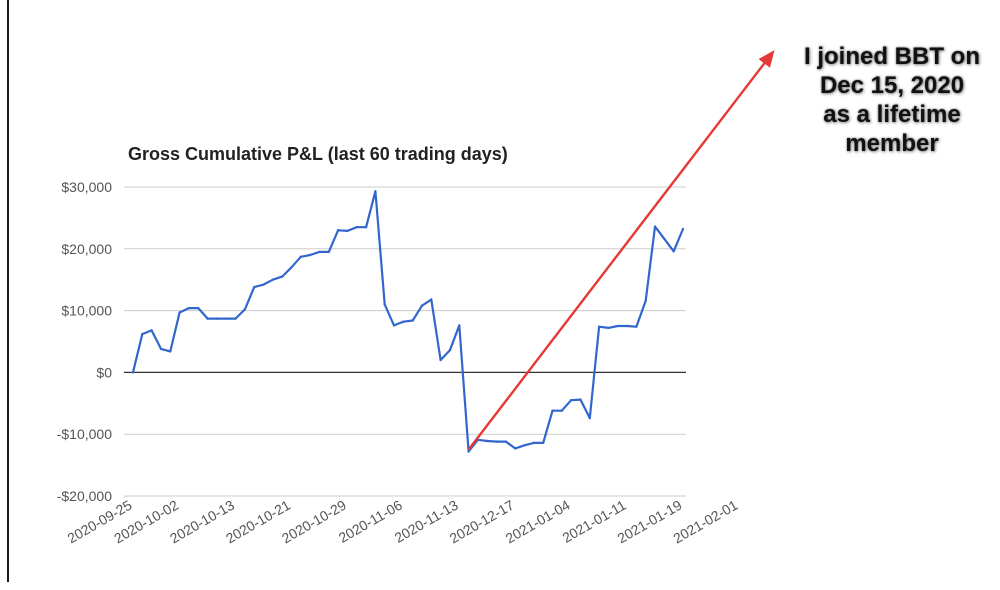 This screenshot has height=590, width=1000. Describe the element at coordinates (86, 249) in the screenshot. I see `y-tick-label: $20,000` at that location.